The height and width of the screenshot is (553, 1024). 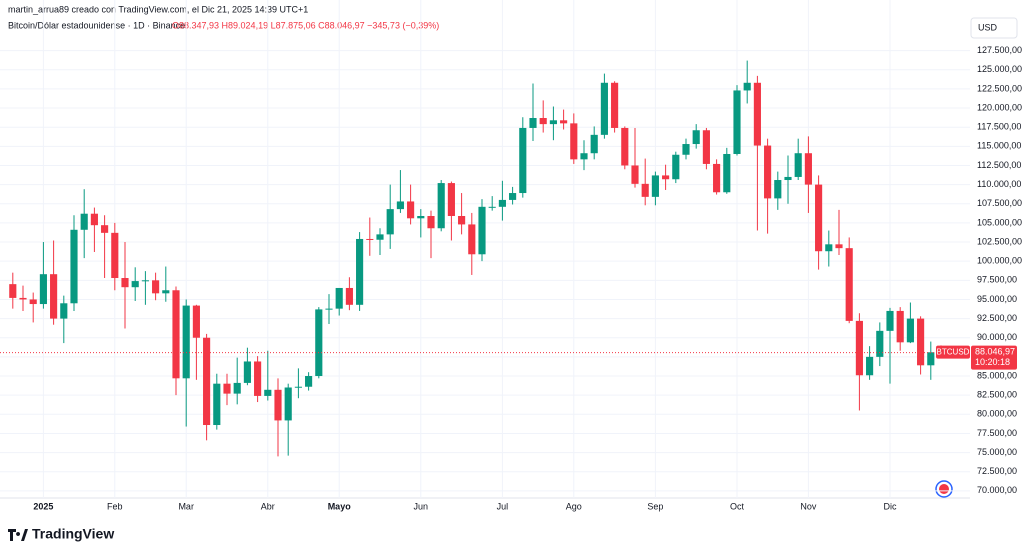 I want to click on x-tick-label: Jul, so click(x=503, y=506).